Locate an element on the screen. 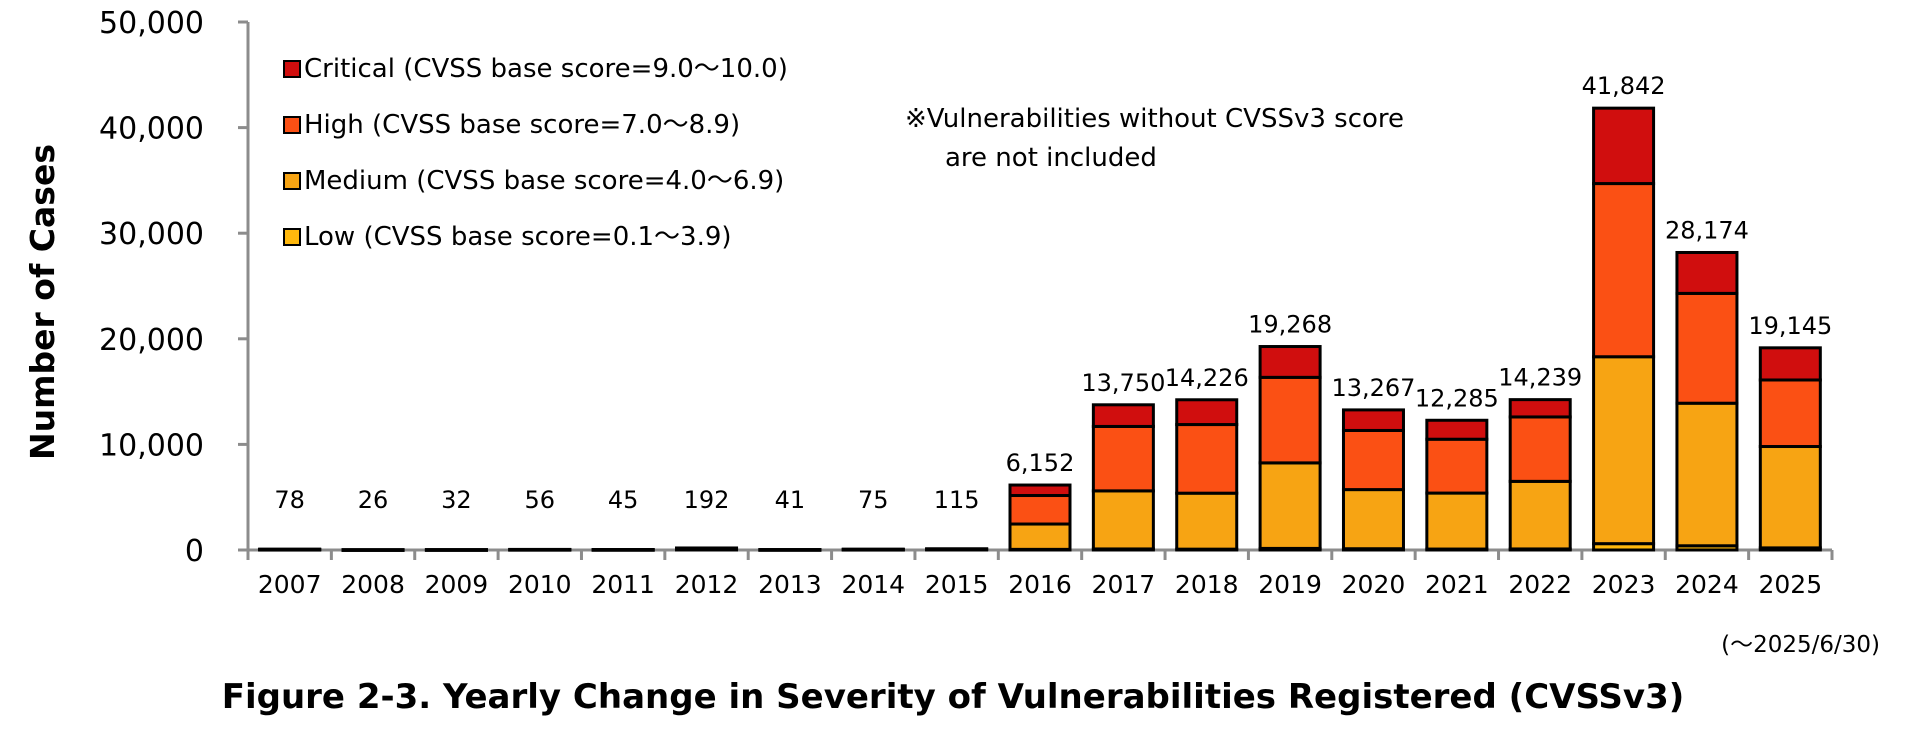 The height and width of the screenshot is (733, 1907). total-label-2013: 41 is located at coordinates (790, 500).